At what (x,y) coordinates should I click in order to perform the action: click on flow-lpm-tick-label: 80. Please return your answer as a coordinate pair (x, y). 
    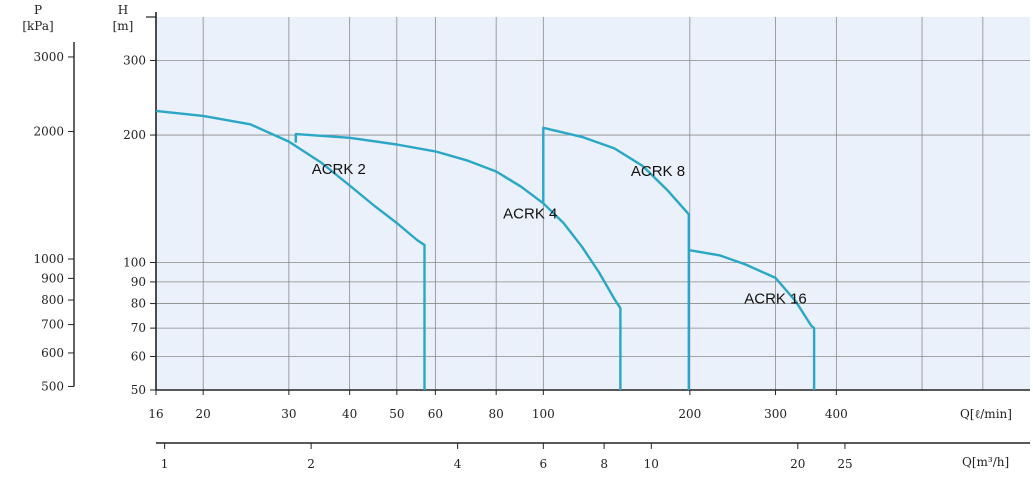
    Looking at the image, I should click on (496, 414).